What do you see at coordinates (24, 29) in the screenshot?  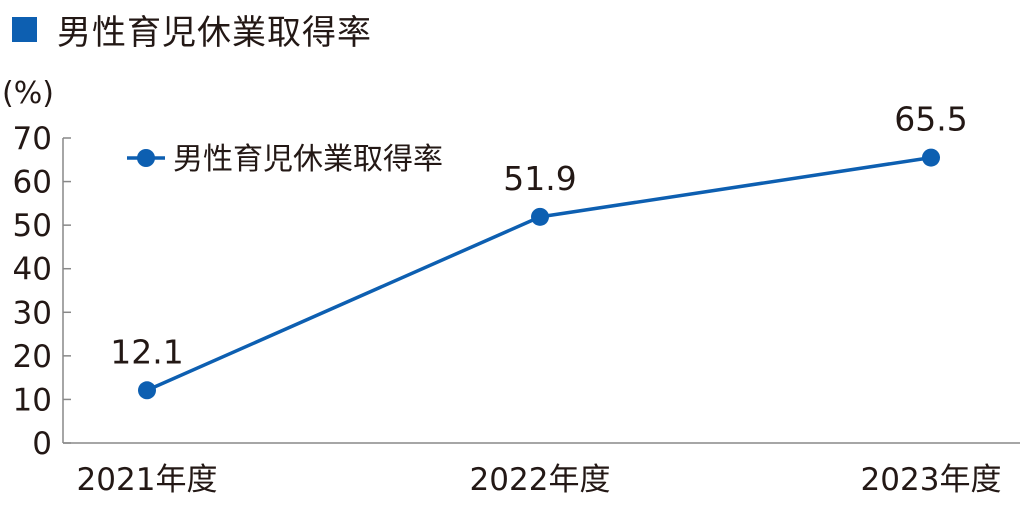 I see `title-square-icon` at bounding box center [24, 29].